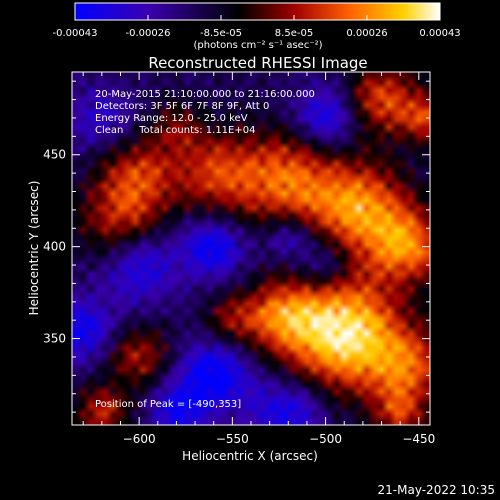 Image resolution: width=500 pixels, height=500 pixels. I want to click on colorbar-tick-label: -0.00043, so click(75, 33).